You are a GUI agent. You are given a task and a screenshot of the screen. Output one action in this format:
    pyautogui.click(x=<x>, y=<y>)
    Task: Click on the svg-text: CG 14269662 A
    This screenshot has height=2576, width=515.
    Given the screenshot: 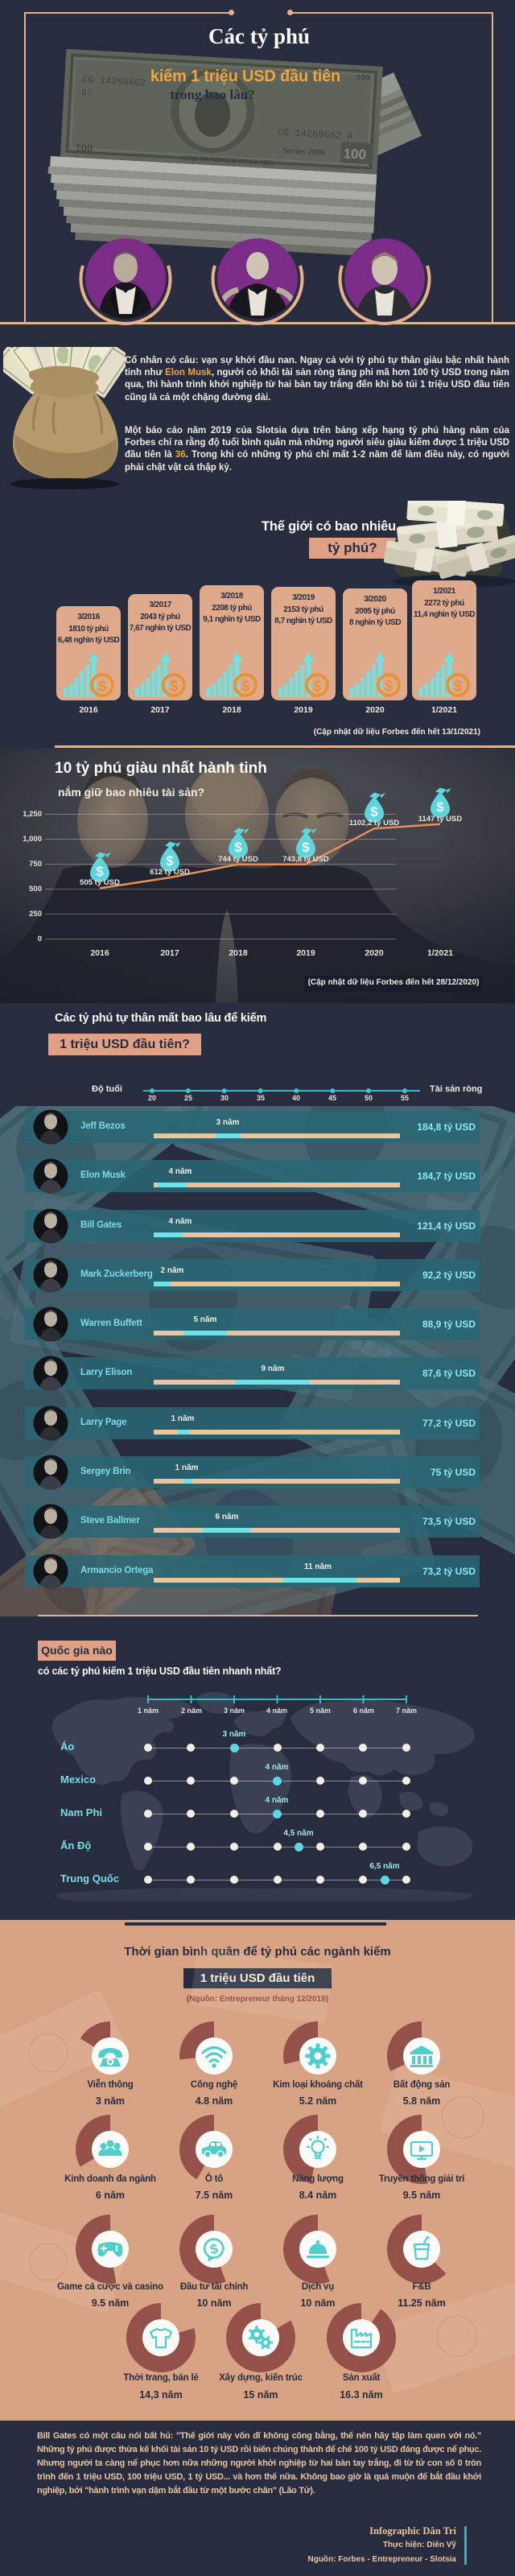 What is the action you would take?
    pyautogui.click(x=316, y=134)
    